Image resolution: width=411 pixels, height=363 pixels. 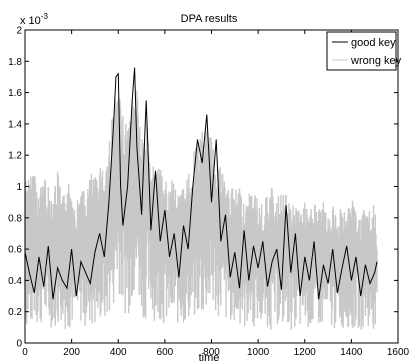 I want to click on x-axis-label: time, so click(x=209, y=357).